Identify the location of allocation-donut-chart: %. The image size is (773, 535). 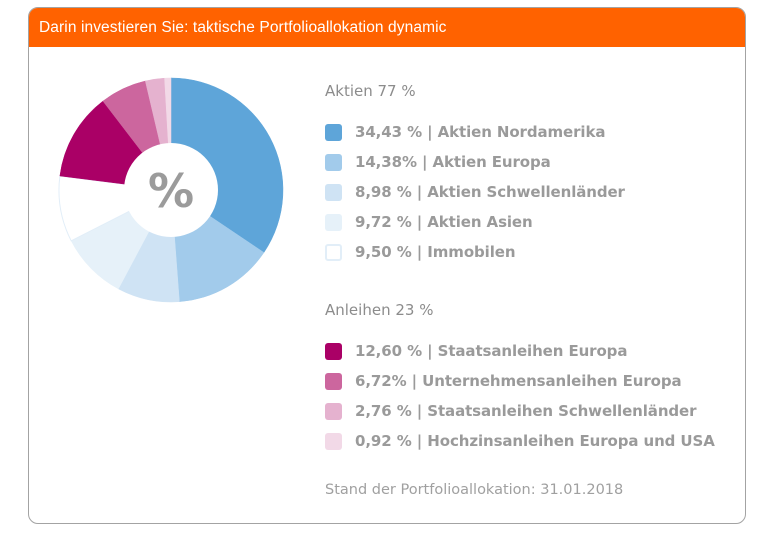
(171, 190).